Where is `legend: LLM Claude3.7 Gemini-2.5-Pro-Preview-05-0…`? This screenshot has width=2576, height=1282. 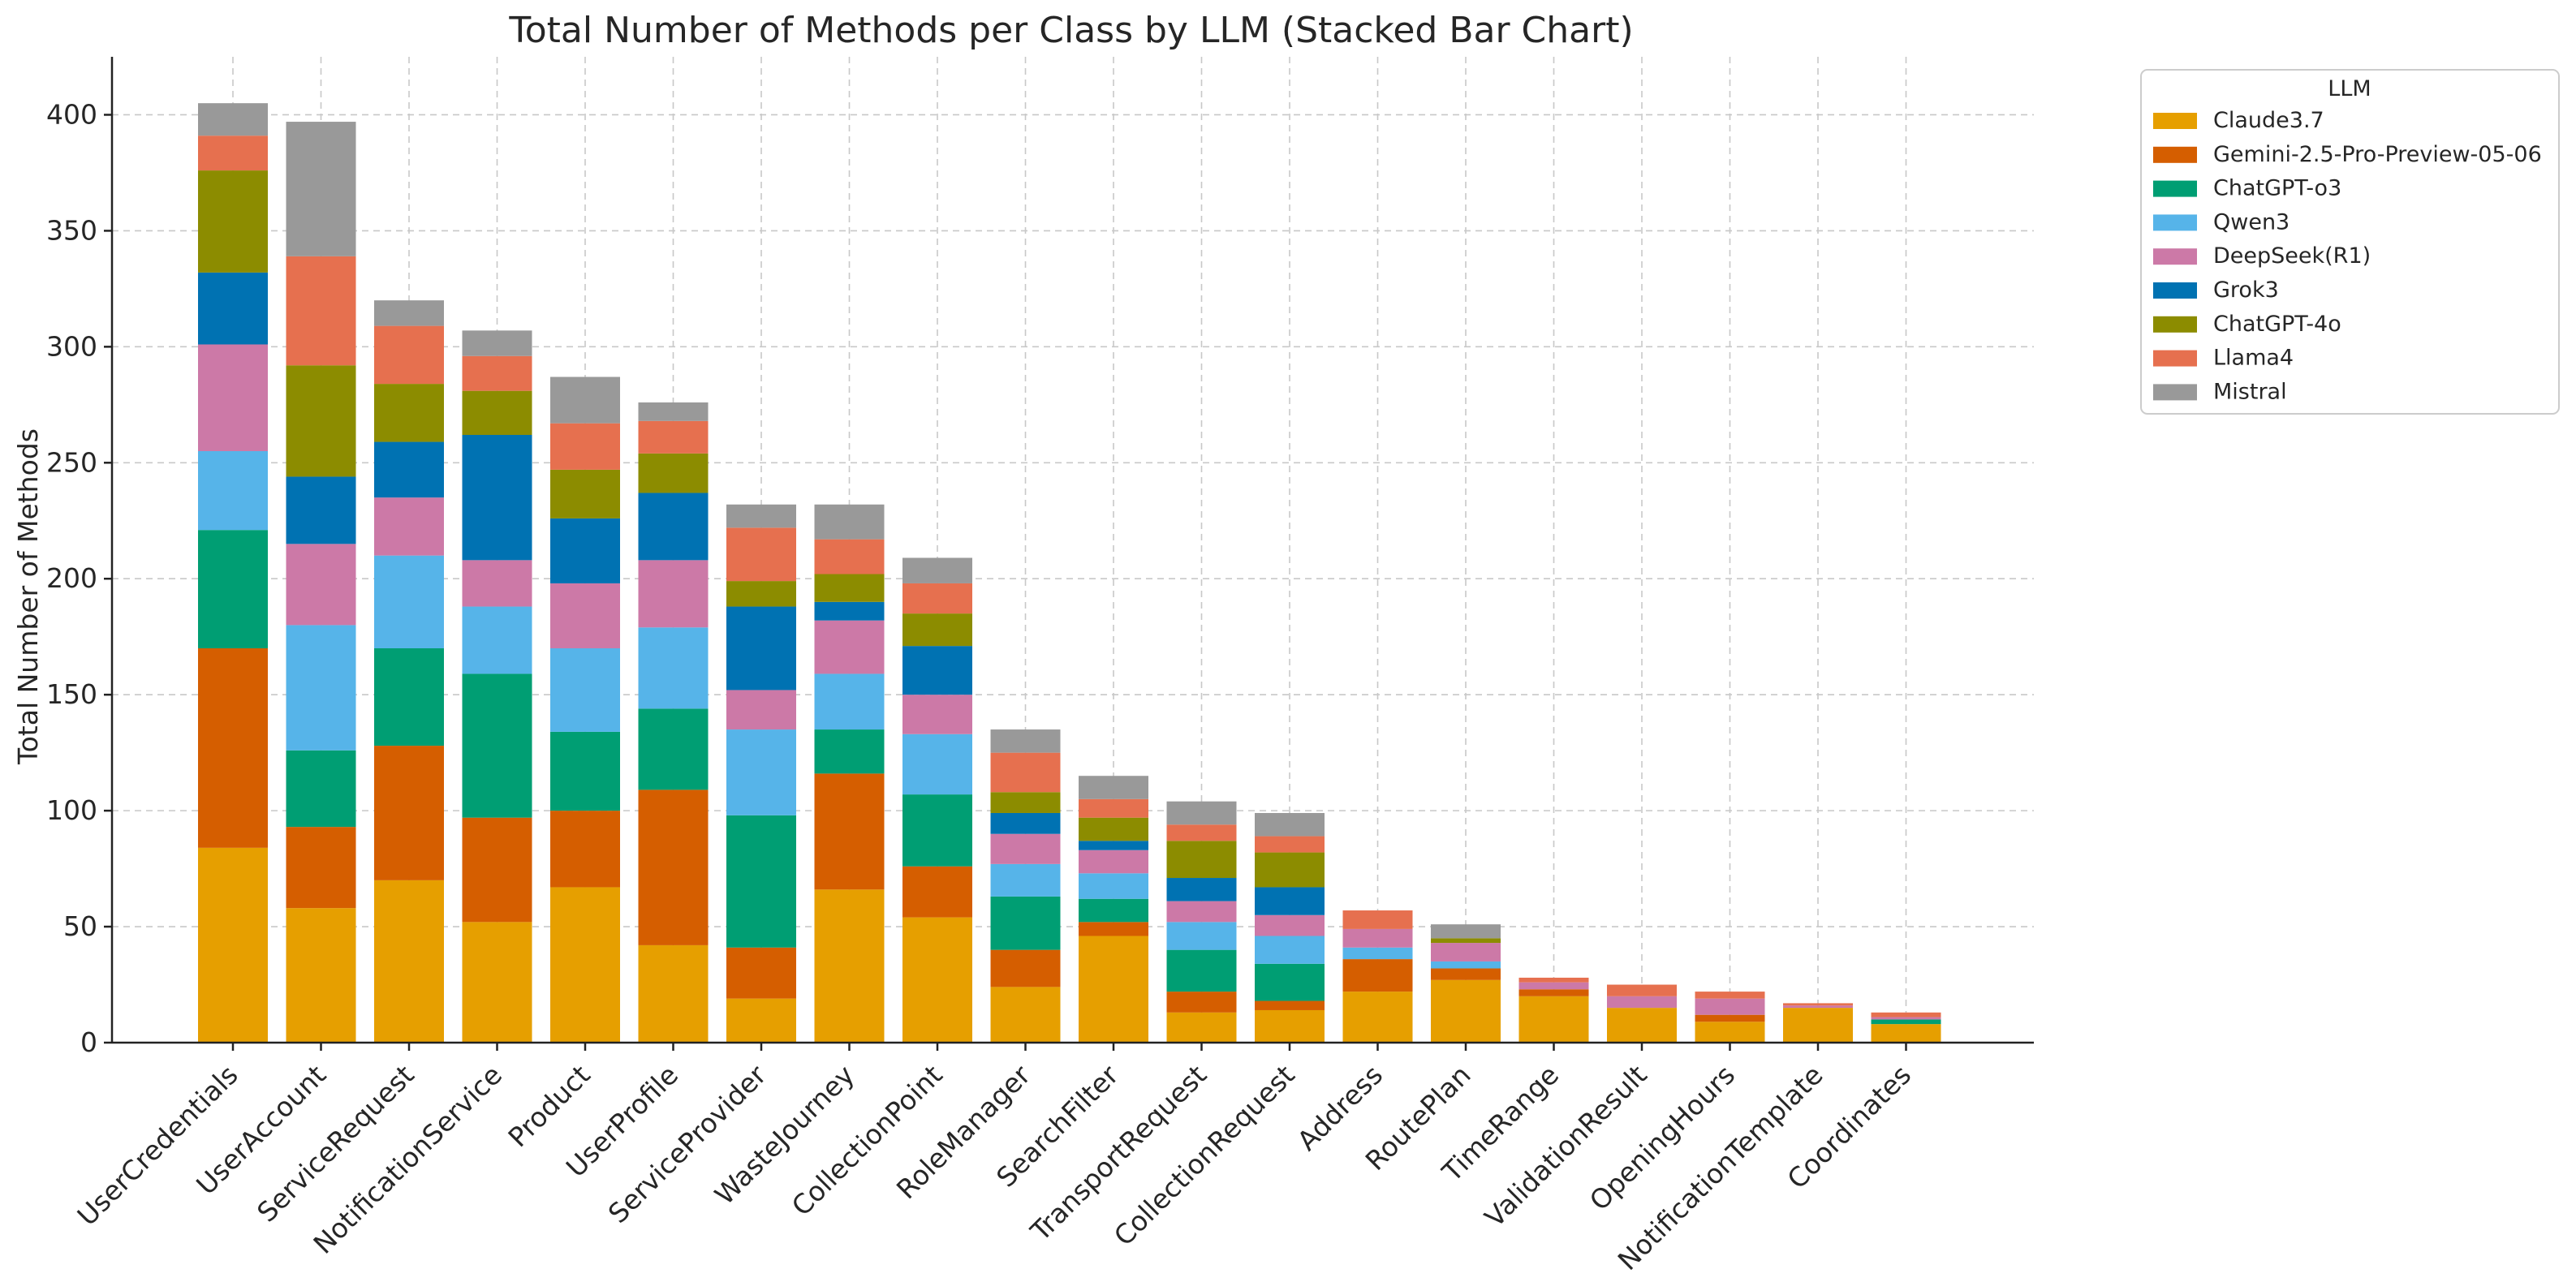
legend: LLM Claude3.7 Gemini-2.5-Pro-Preview-05-0… is located at coordinates (2350, 242).